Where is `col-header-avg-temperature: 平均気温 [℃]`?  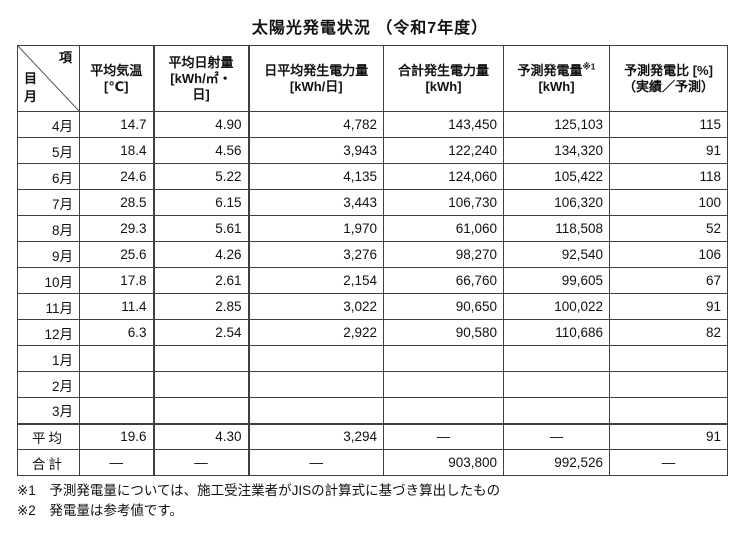 col-header-avg-temperature: 平均気温 [℃] is located at coordinates (117, 78).